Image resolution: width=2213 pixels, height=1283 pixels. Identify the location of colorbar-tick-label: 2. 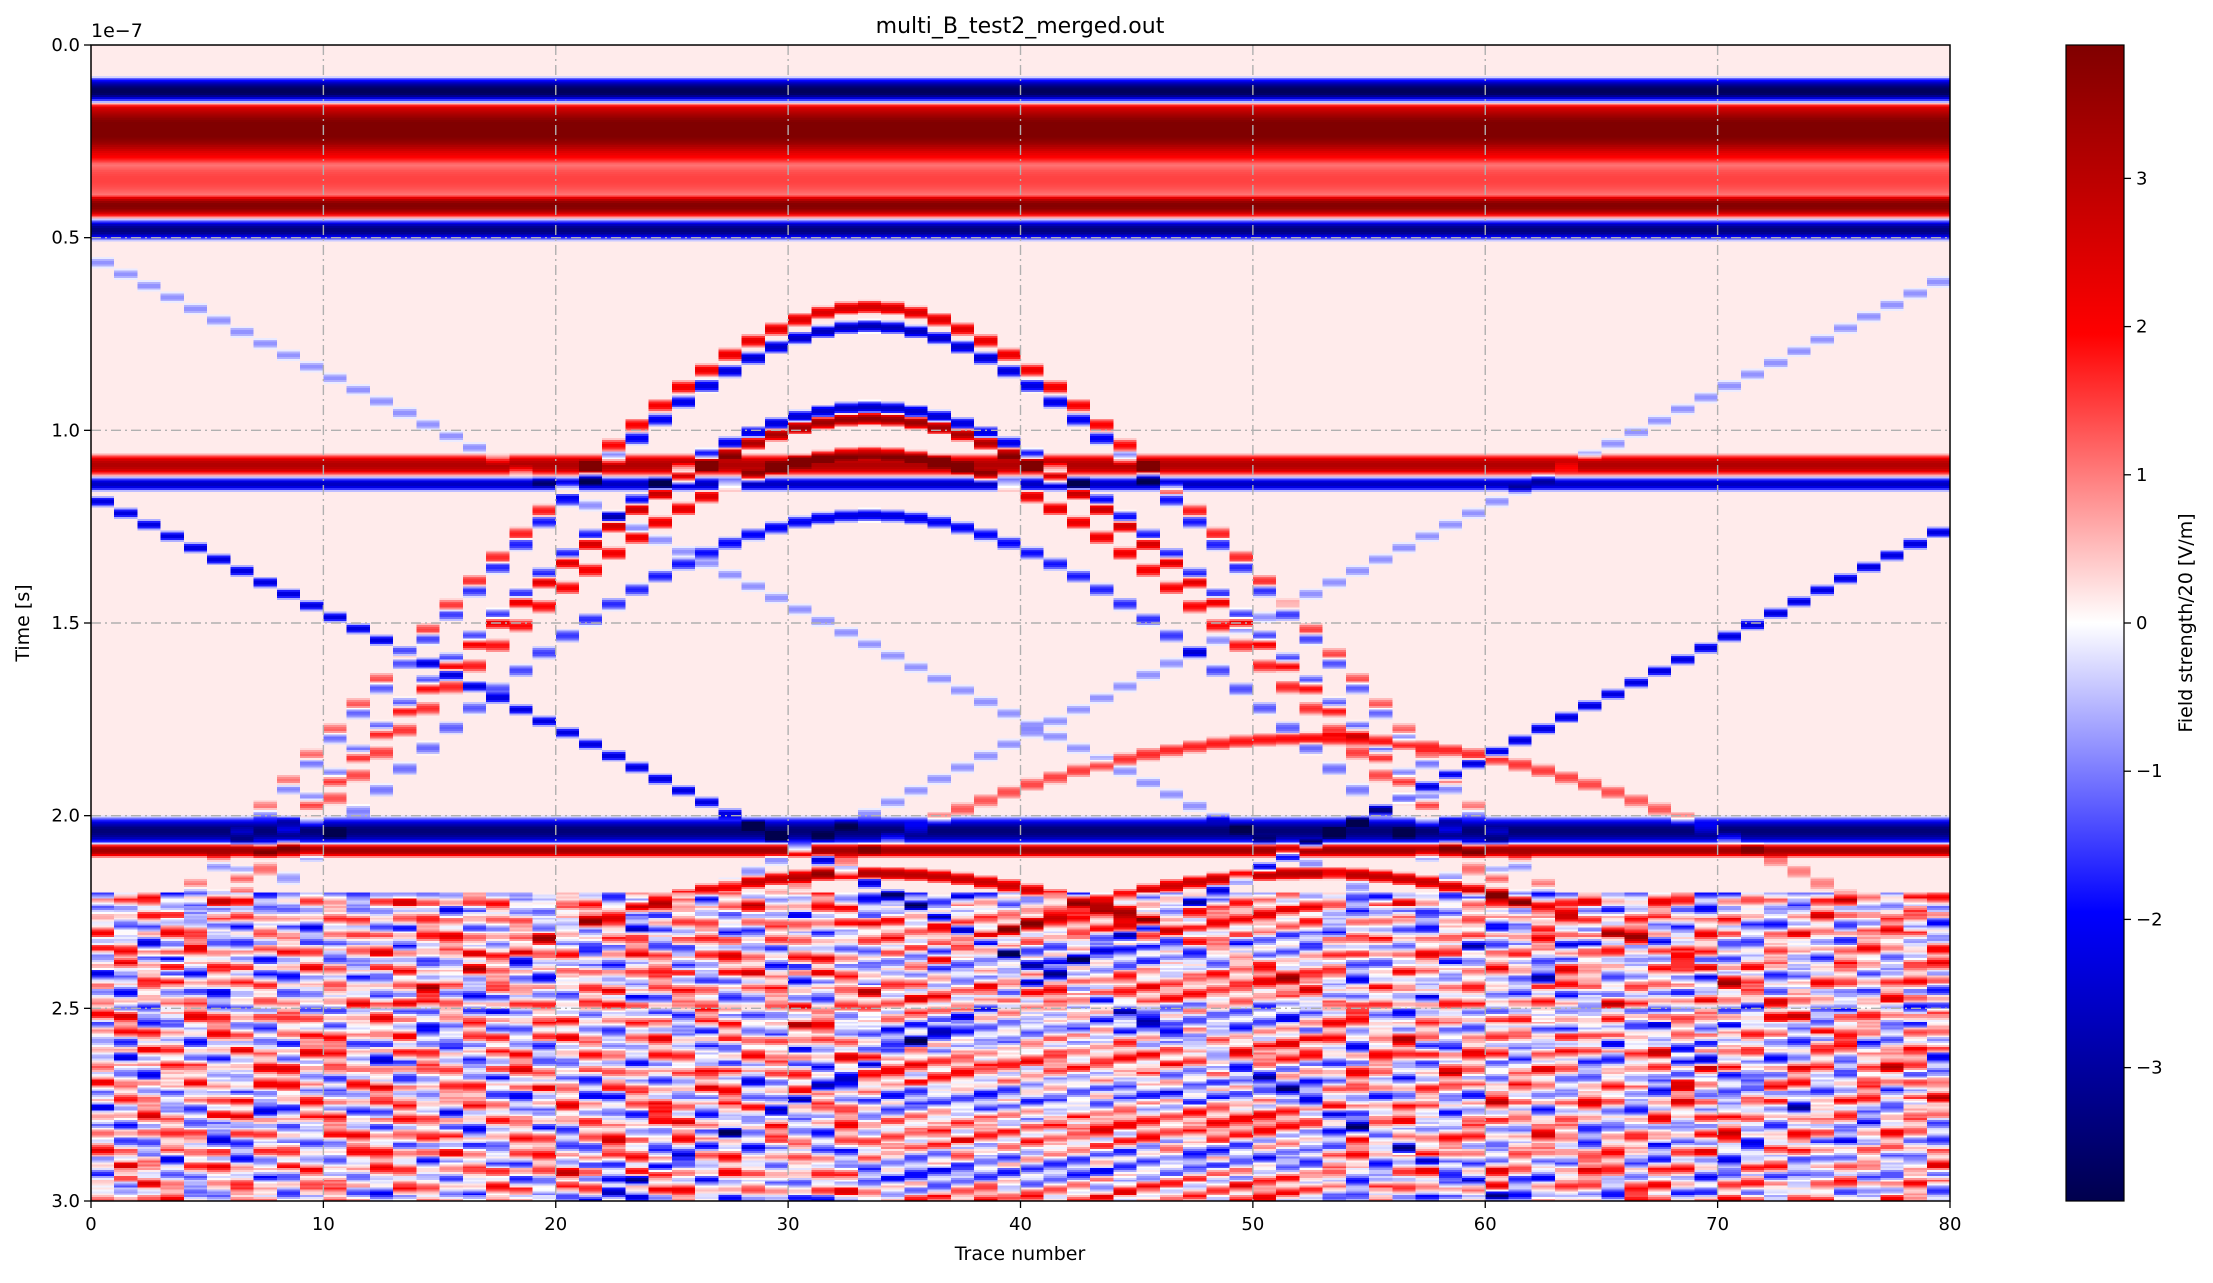
(2141, 327).